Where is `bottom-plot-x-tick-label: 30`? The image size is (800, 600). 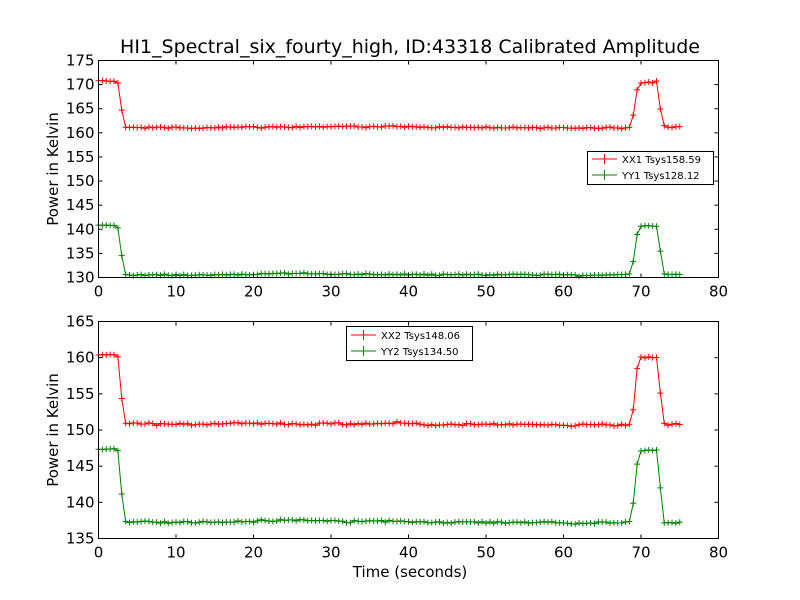
bottom-plot-x-tick-label: 30 is located at coordinates (330, 553).